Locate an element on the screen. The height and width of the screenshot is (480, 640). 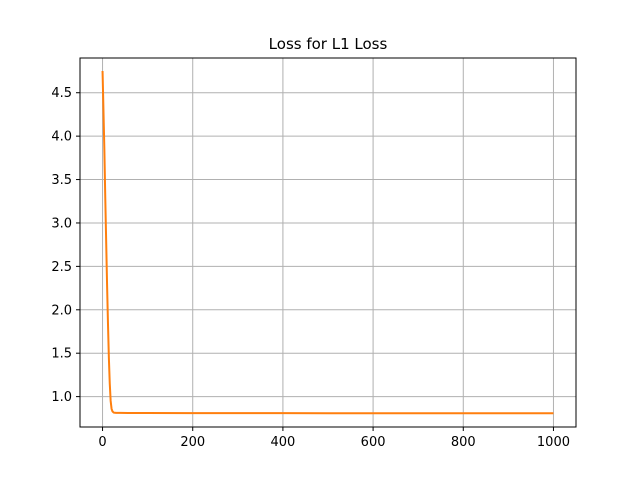
x-axis: 0 200 400 600 800 1000 is located at coordinates (334, 438).